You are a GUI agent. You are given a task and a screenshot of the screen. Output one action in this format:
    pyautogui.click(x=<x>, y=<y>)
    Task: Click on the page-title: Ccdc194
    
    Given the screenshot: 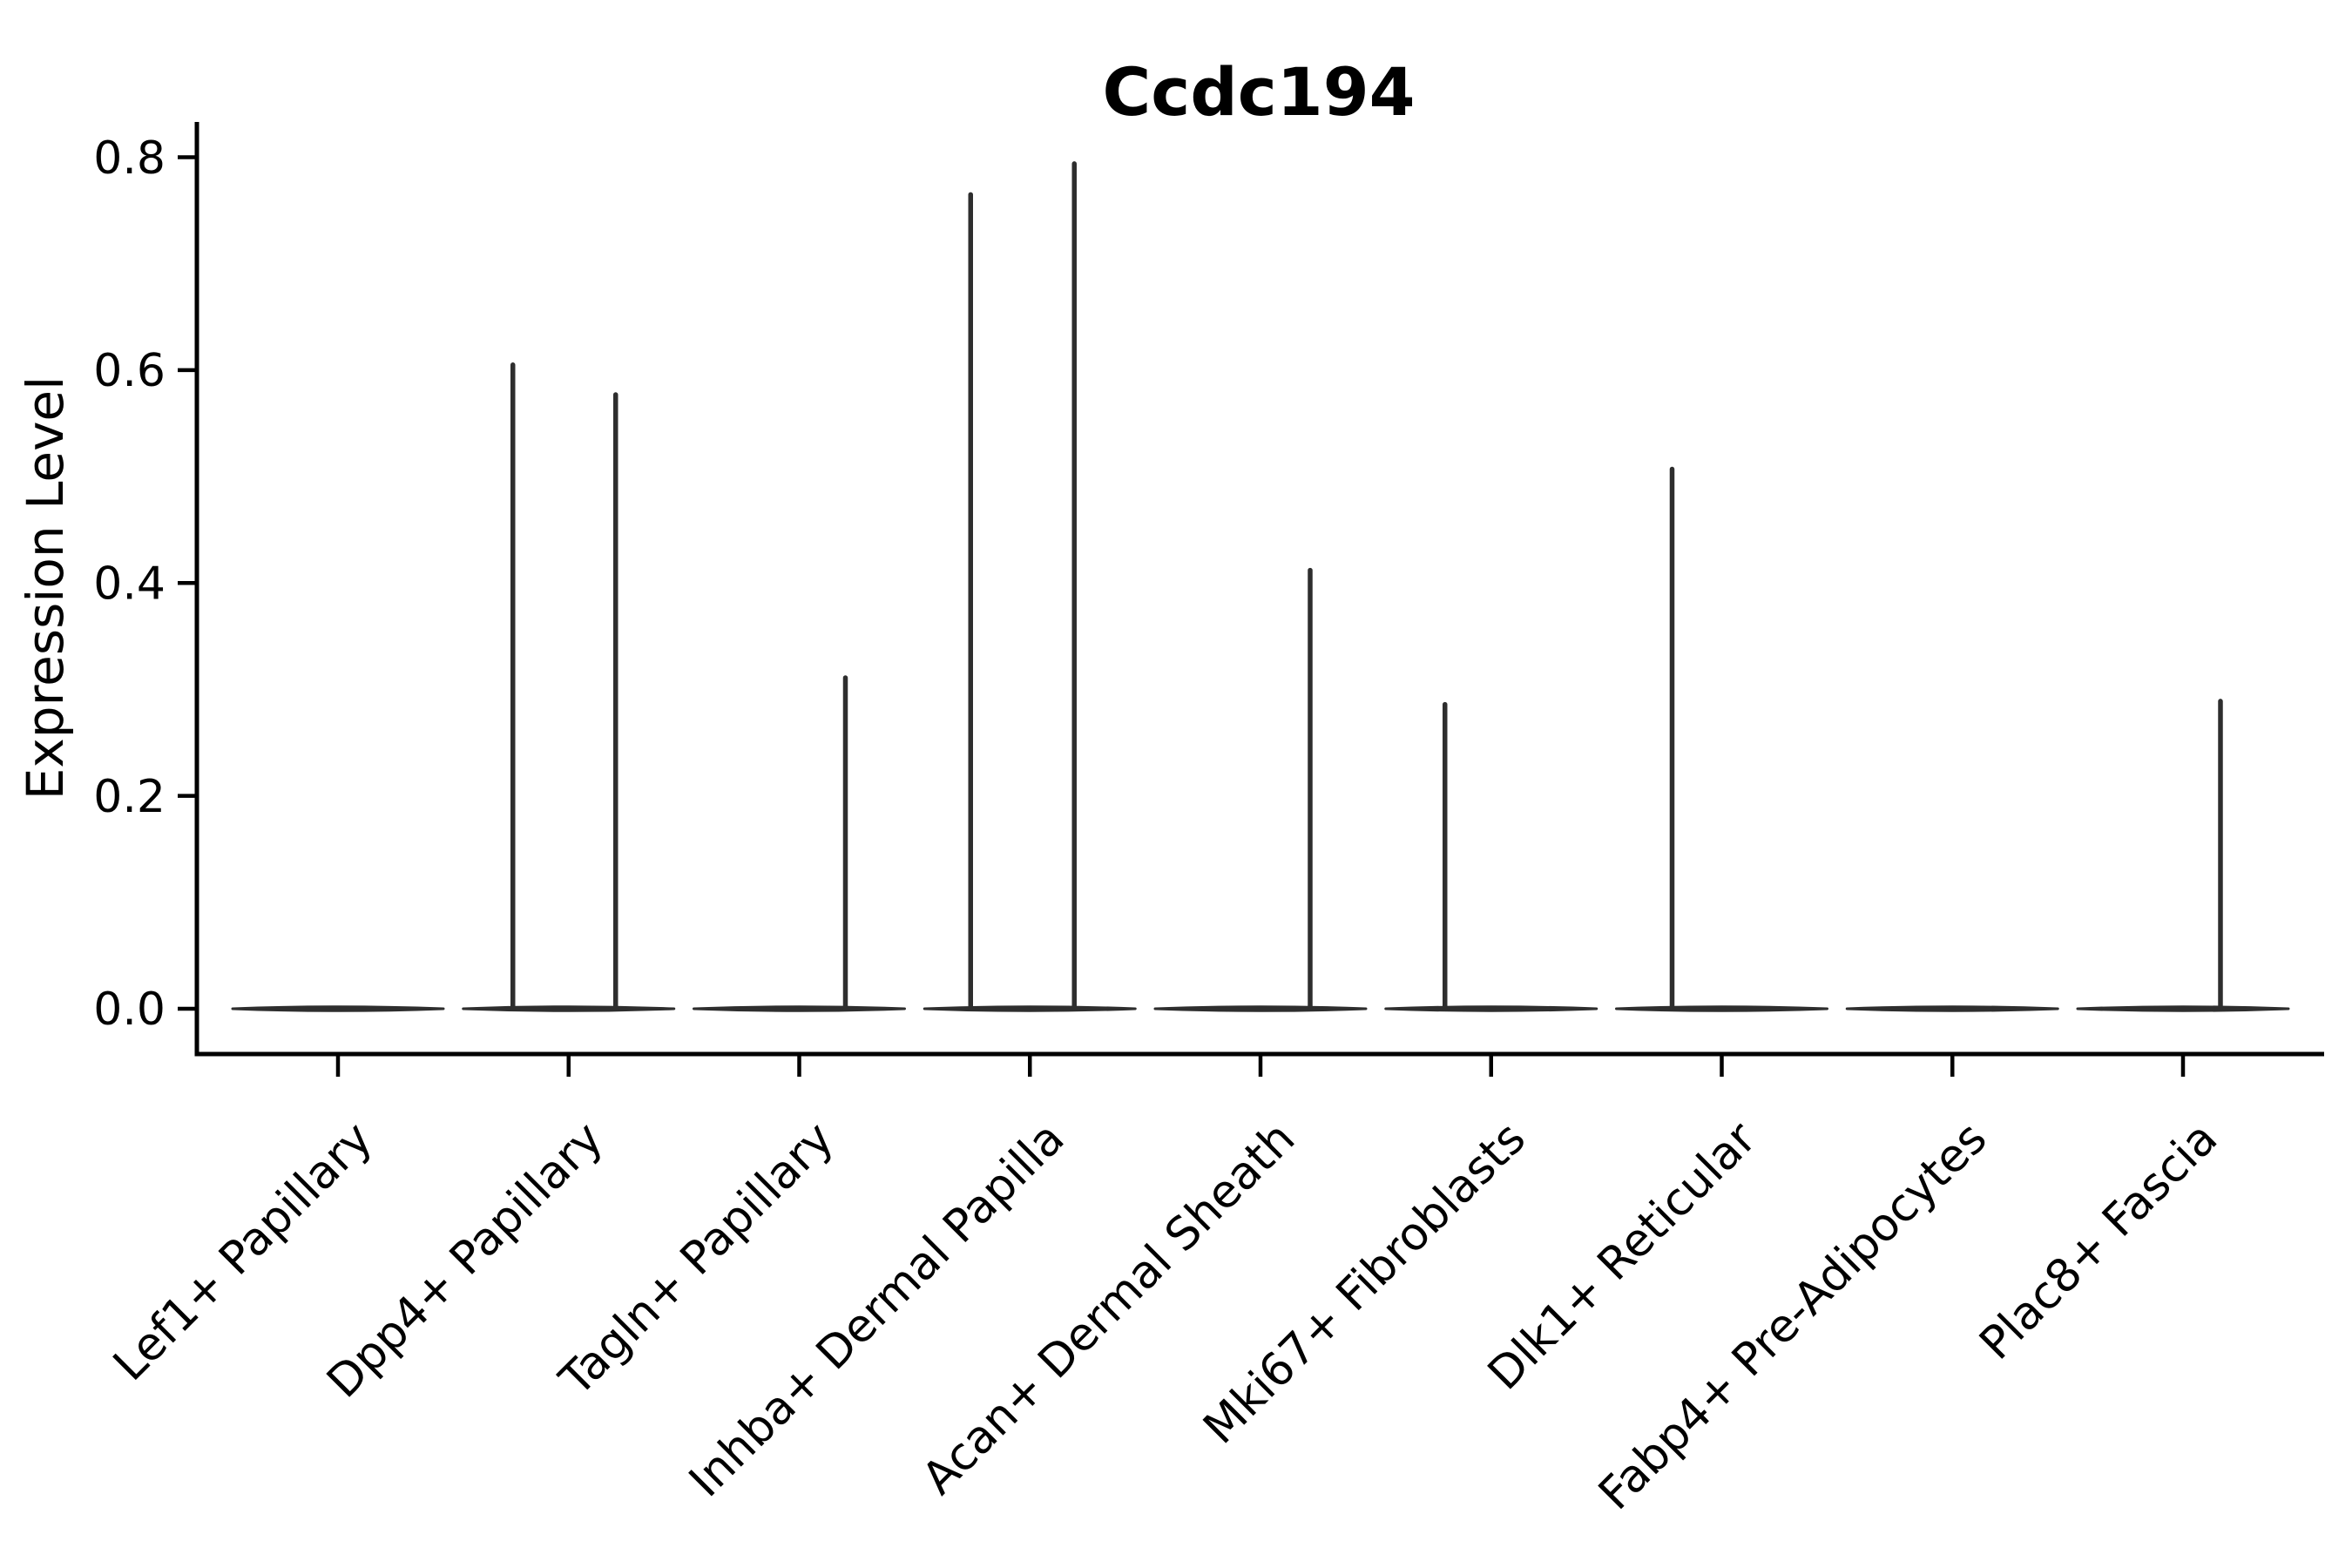 What is the action you would take?
    pyautogui.click(x=1260, y=92)
    